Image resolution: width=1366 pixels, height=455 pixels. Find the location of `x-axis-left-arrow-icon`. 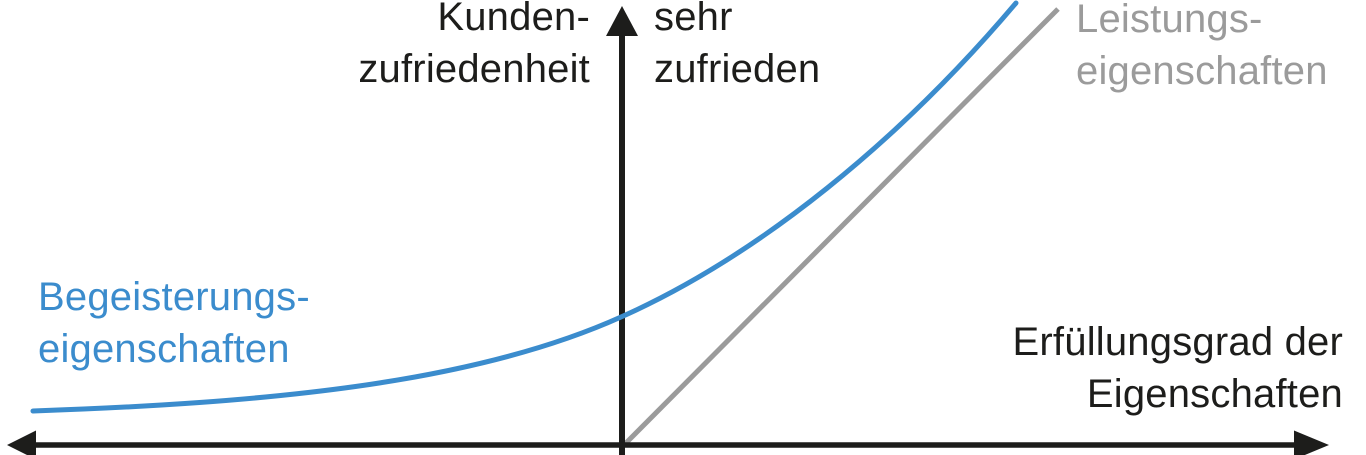

x-axis-left-arrow-icon is located at coordinates (21, 442).